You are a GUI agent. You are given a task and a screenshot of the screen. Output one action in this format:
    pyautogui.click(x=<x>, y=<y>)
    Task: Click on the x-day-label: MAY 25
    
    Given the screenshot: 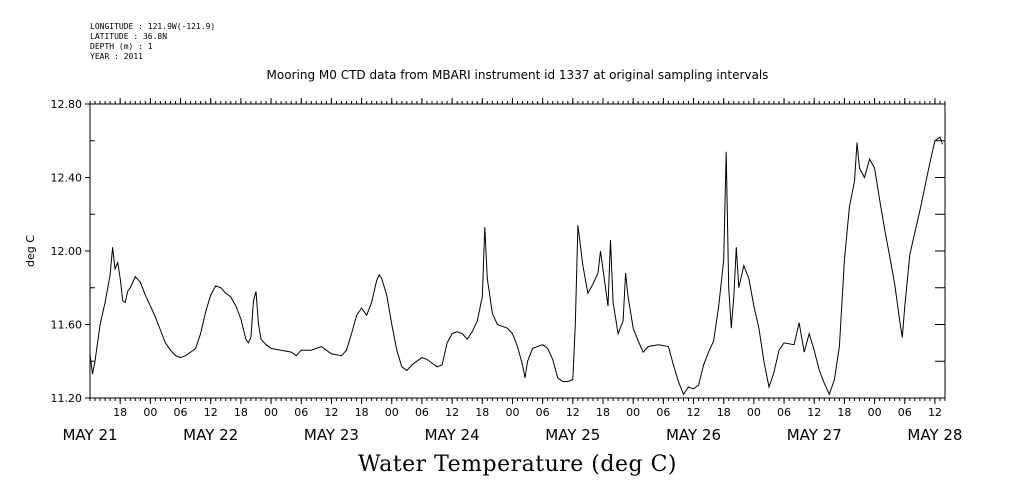 What is the action you would take?
    pyautogui.click(x=572, y=435)
    